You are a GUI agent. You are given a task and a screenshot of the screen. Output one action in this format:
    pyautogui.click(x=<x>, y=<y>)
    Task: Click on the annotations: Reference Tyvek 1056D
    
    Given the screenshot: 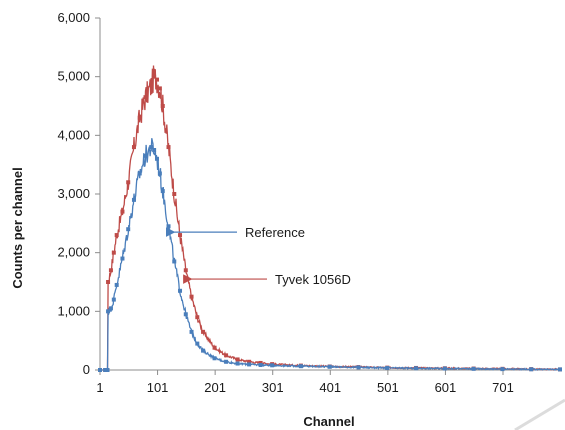 What is the action you would take?
    pyautogui.click(x=258, y=256)
    